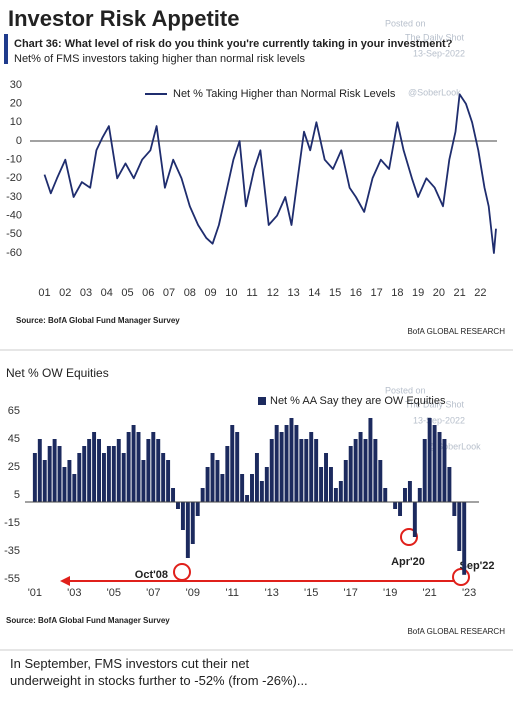 The height and width of the screenshot is (712, 513). What do you see at coordinates (405, 390) in the screenshot?
I see `watermark: Posted on` at bounding box center [405, 390].